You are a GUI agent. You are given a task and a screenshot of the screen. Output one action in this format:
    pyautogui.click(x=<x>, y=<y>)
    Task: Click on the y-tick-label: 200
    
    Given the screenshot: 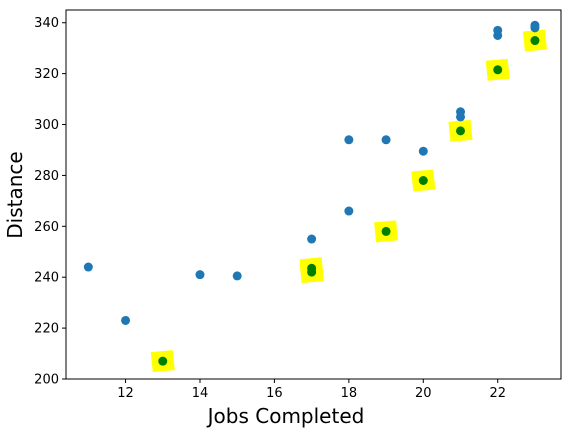 What is the action you would take?
    pyautogui.click(x=46, y=380)
    